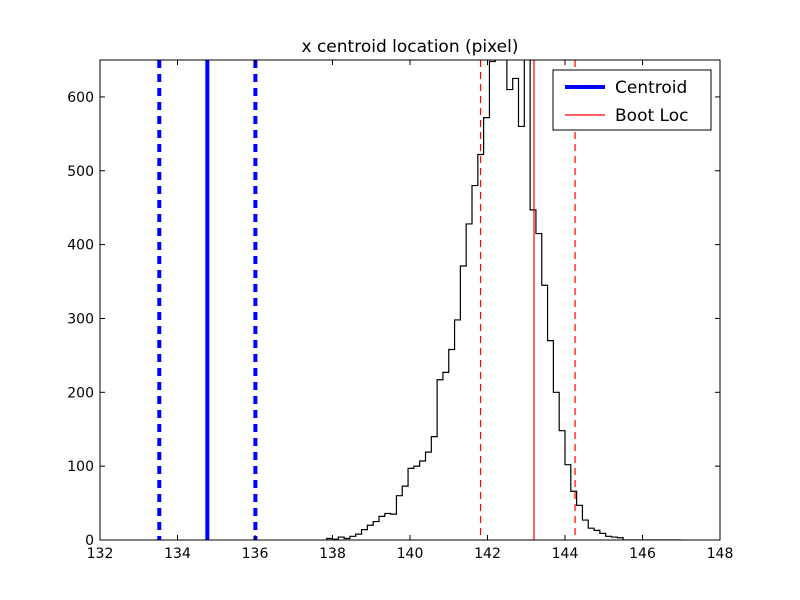  What do you see at coordinates (80, 98) in the screenshot?
I see `y-tick-label: 600` at bounding box center [80, 98].